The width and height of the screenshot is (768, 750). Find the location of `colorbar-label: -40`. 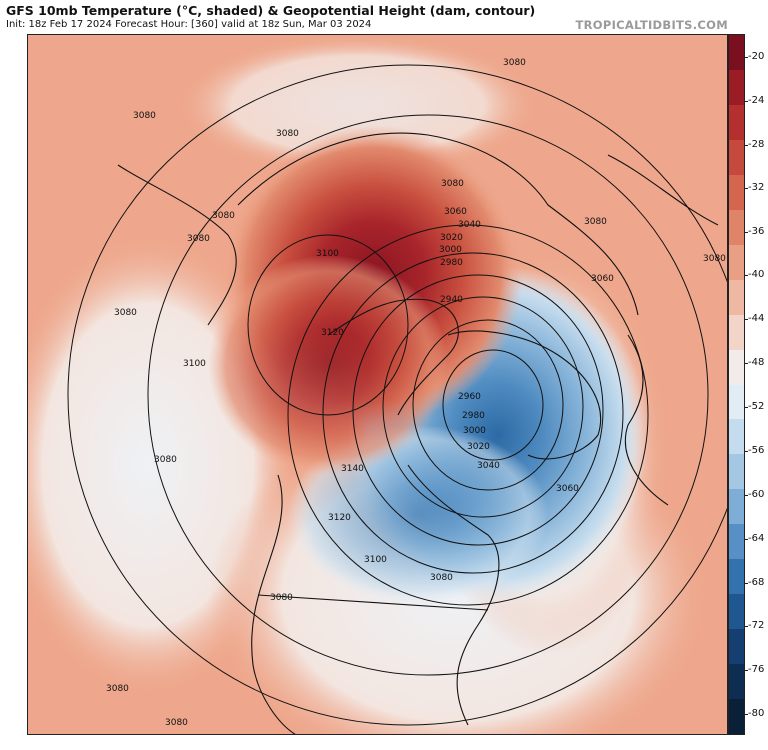

colorbar-label: -40 is located at coordinates (756, 274).